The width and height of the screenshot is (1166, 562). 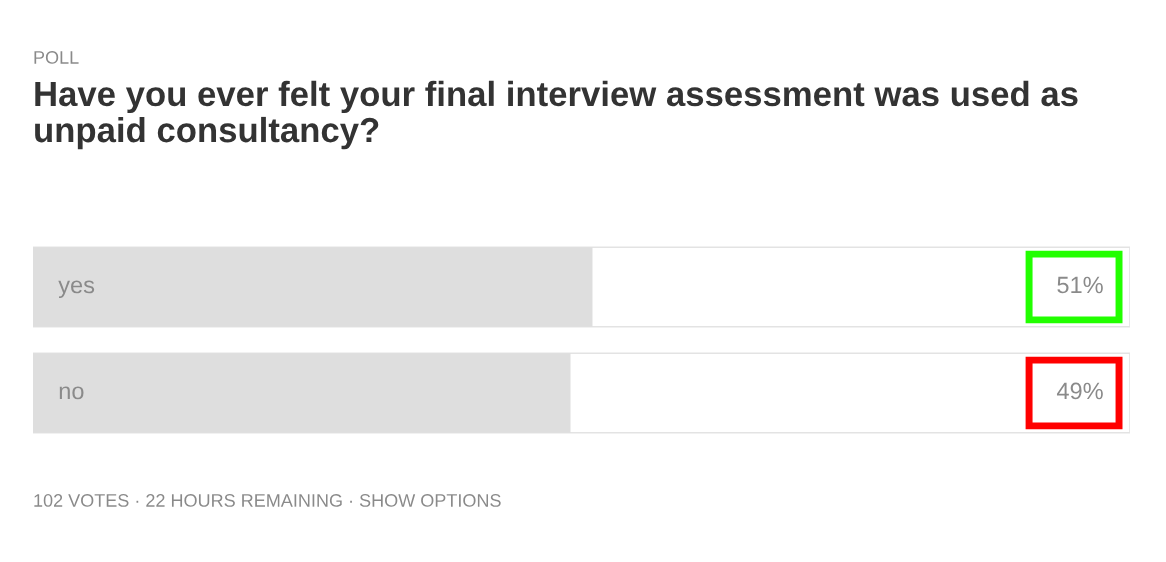 I want to click on text: POLL, so click(x=56, y=57).